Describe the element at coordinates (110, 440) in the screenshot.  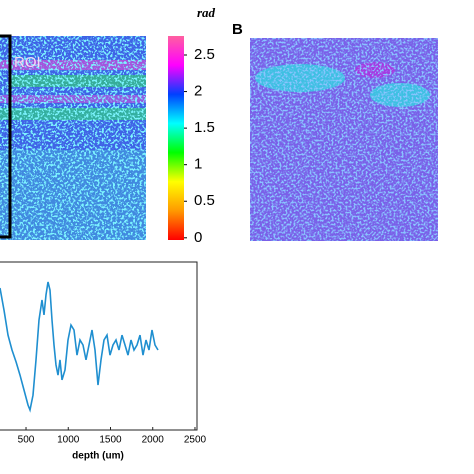
I see `x-tick-label: 1500` at that location.